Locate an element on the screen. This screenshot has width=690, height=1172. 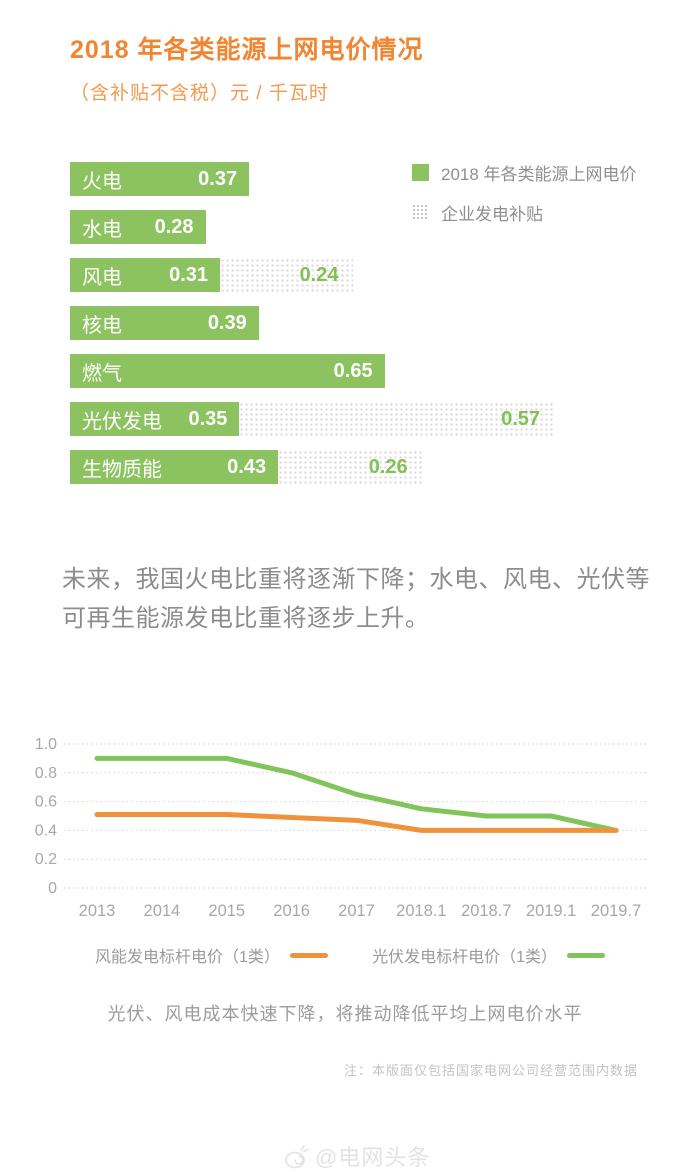
legend-item-solar: 光伏发电标杆电价（1类） is located at coordinates (488, 955).